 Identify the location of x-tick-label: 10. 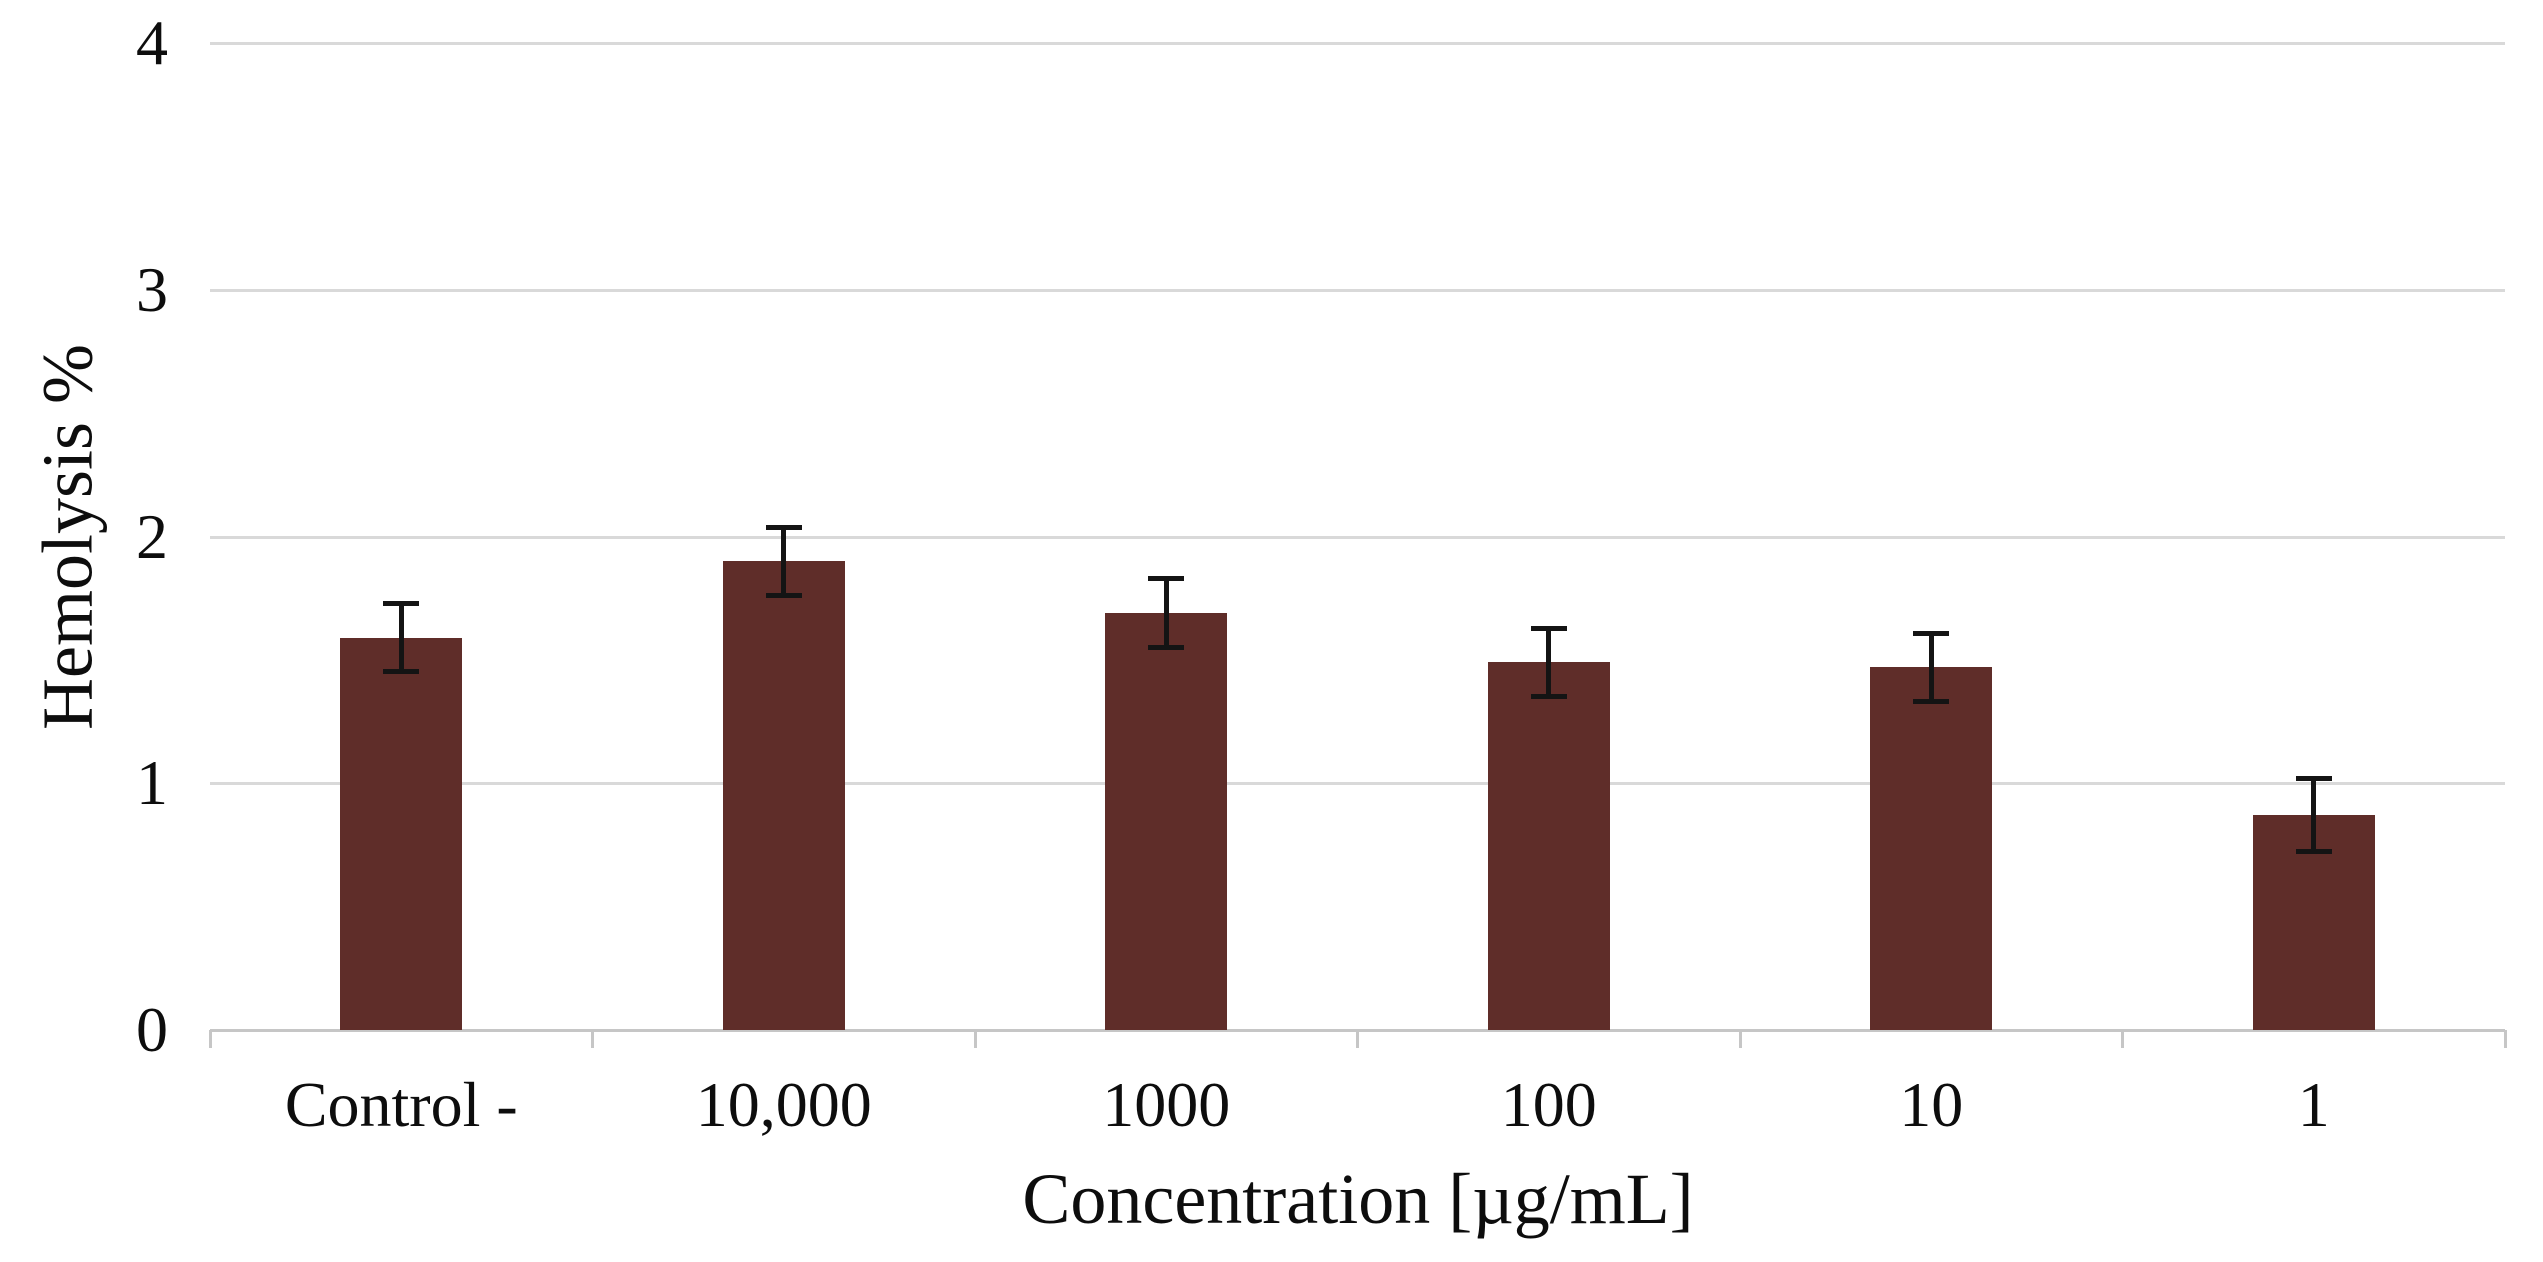
(1931, 1104).